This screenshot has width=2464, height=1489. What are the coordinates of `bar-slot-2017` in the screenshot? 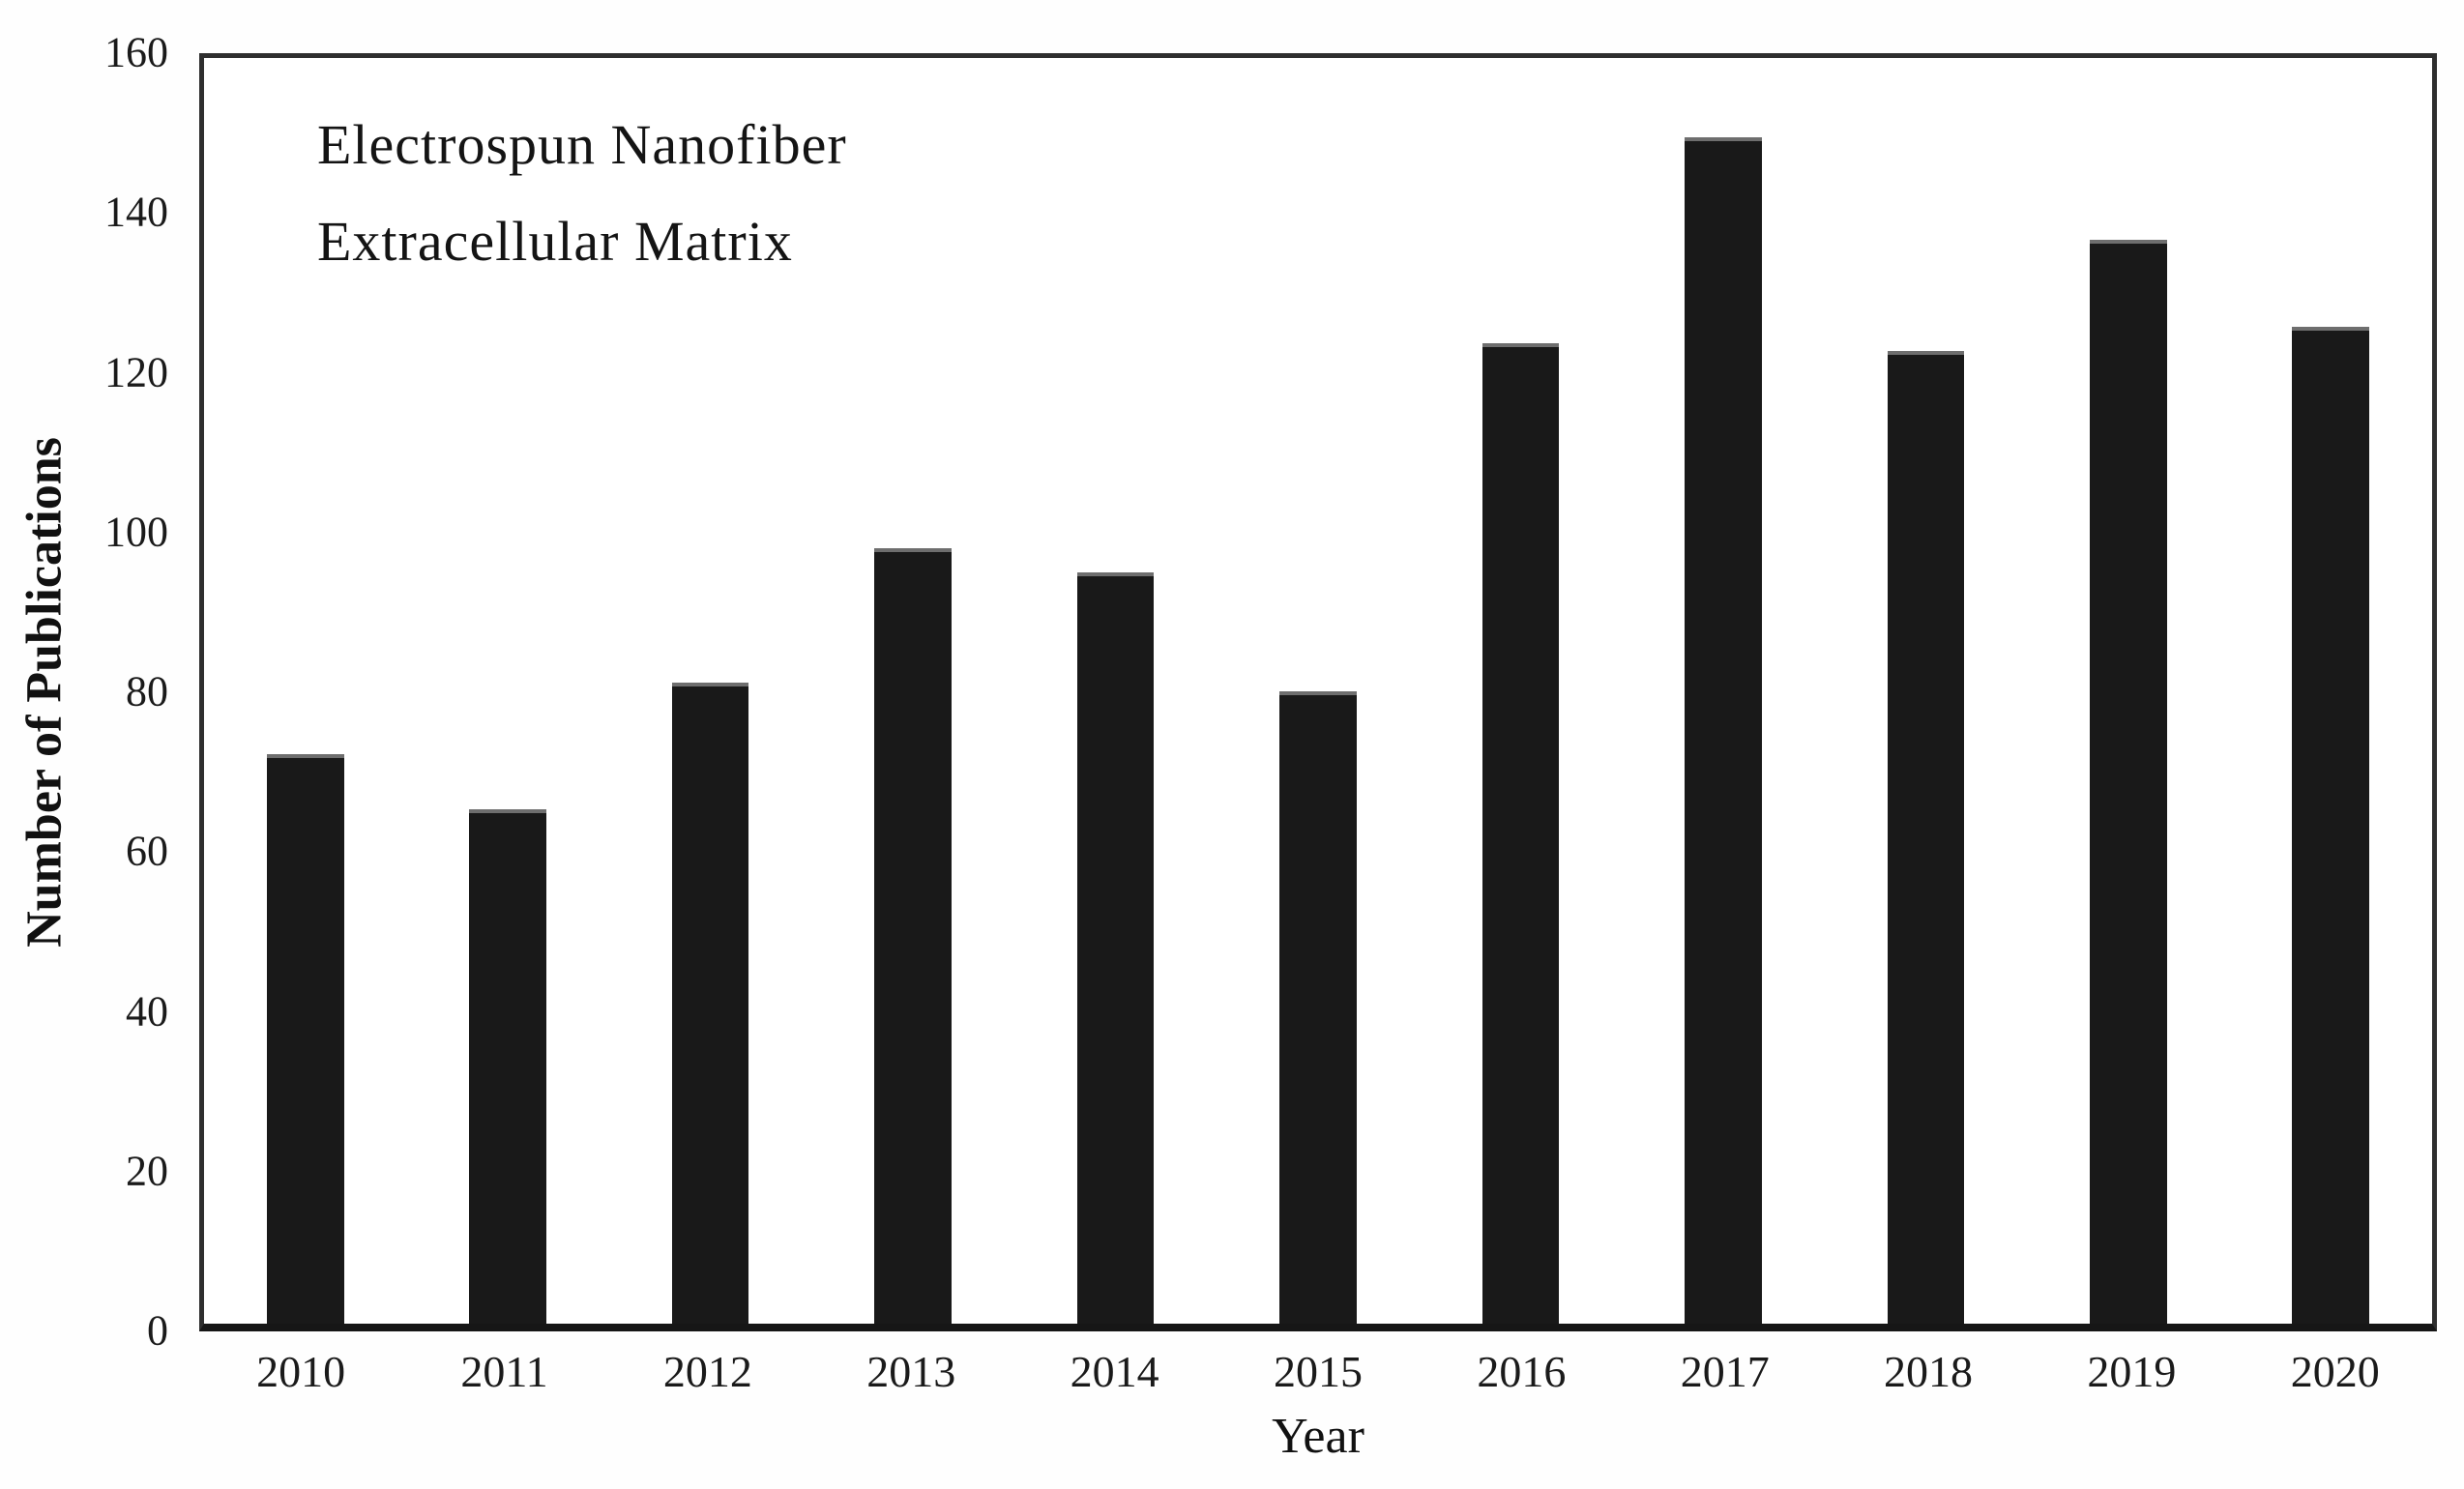 It's located at (1723, 691).